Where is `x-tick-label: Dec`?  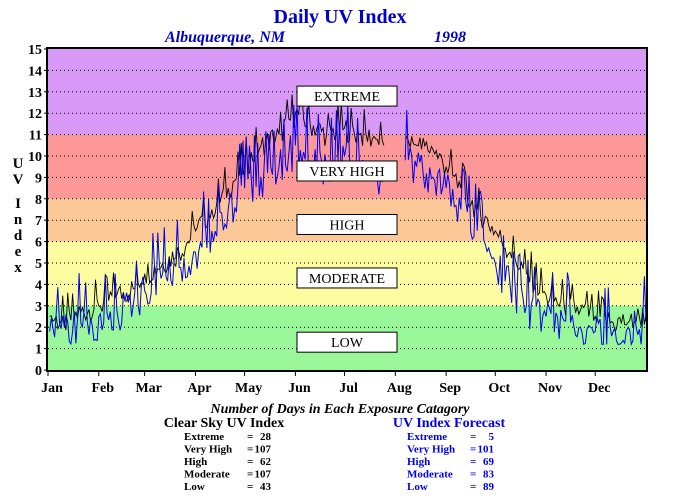
x-tick-label: Dec is located at coordinates (599, 388).